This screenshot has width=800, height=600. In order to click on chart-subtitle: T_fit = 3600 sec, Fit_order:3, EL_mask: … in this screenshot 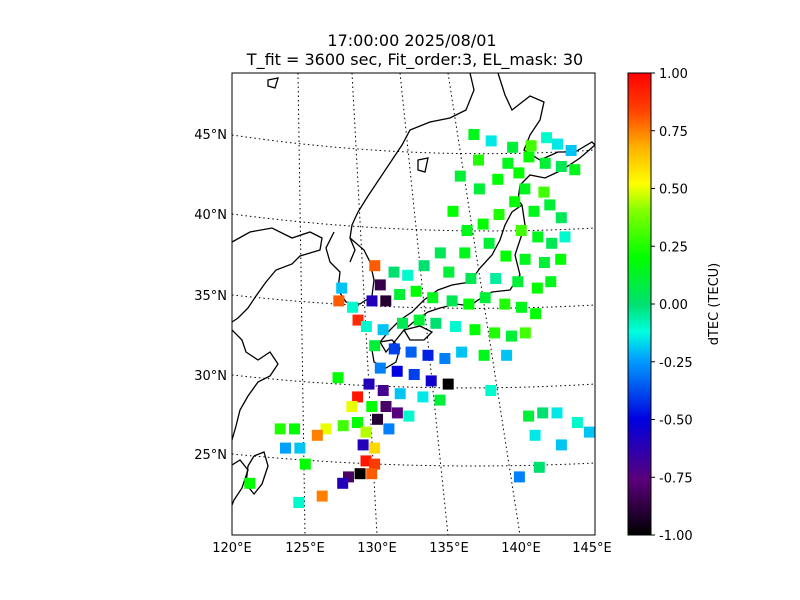, I will do `click(414, 60)`.